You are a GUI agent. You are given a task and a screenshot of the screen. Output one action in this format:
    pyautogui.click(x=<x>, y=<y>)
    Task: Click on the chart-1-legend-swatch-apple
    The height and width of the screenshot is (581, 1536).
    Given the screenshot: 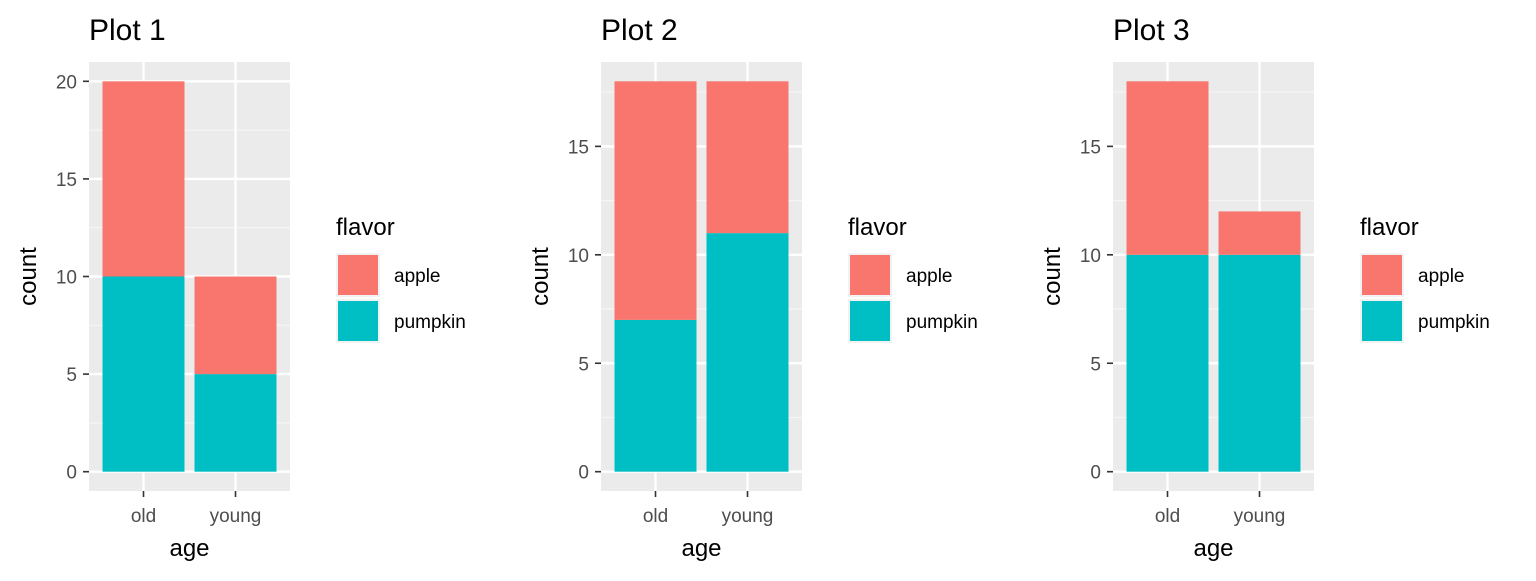 What is the action you would take?
    pyautogui.click(x=358, y=275)
    